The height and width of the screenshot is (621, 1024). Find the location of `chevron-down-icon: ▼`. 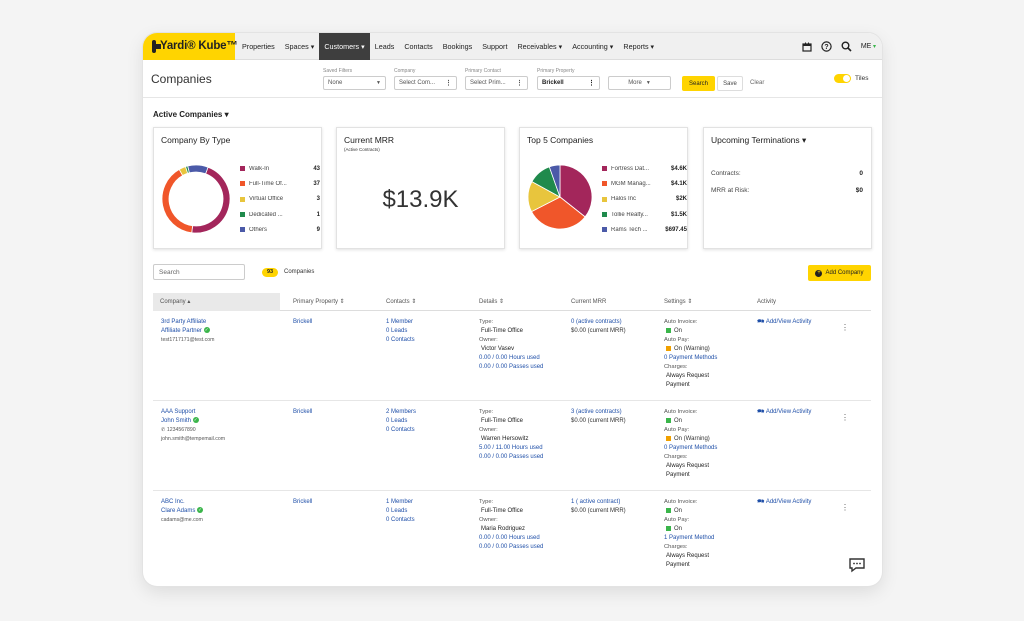

chevron-down-icon: ▼ is located at coordinates (378, 83).